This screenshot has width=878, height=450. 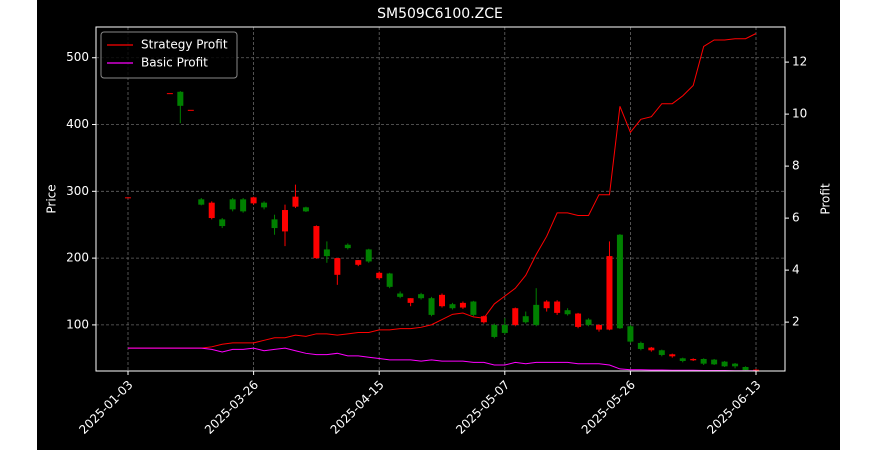 What do you see at coordinates (440, 14) in the screenshot?
I see `chart-title: SM509C6100.ZCE` at bounding box center [440, 14].